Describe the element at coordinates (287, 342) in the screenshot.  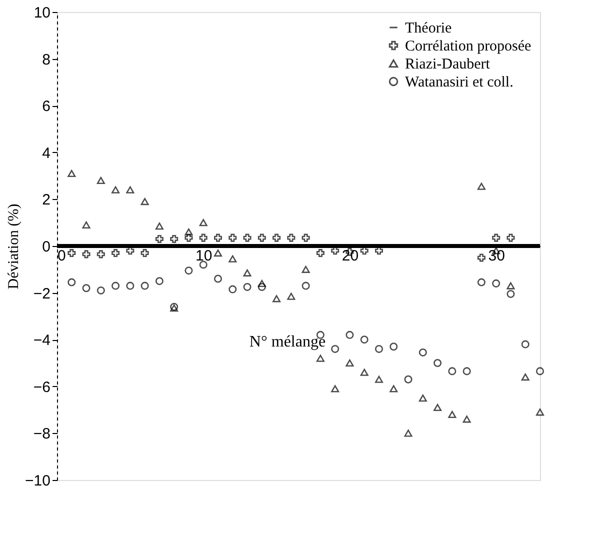
I see `x-axis-title: N° mélange` at that location.